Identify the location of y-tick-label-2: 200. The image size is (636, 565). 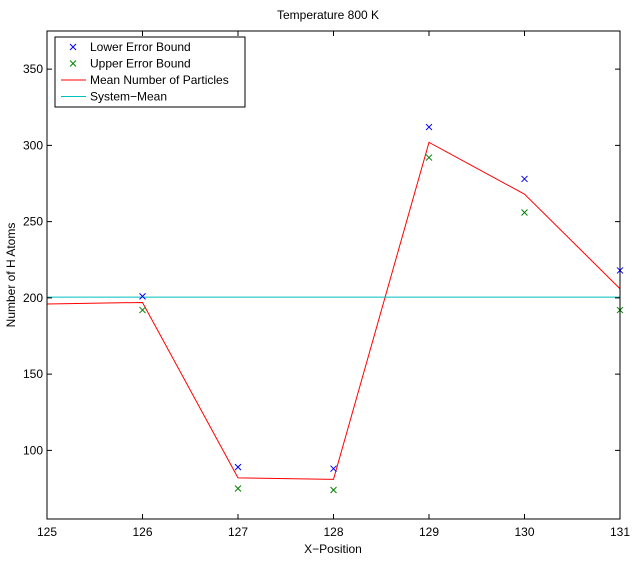
(33, 298).